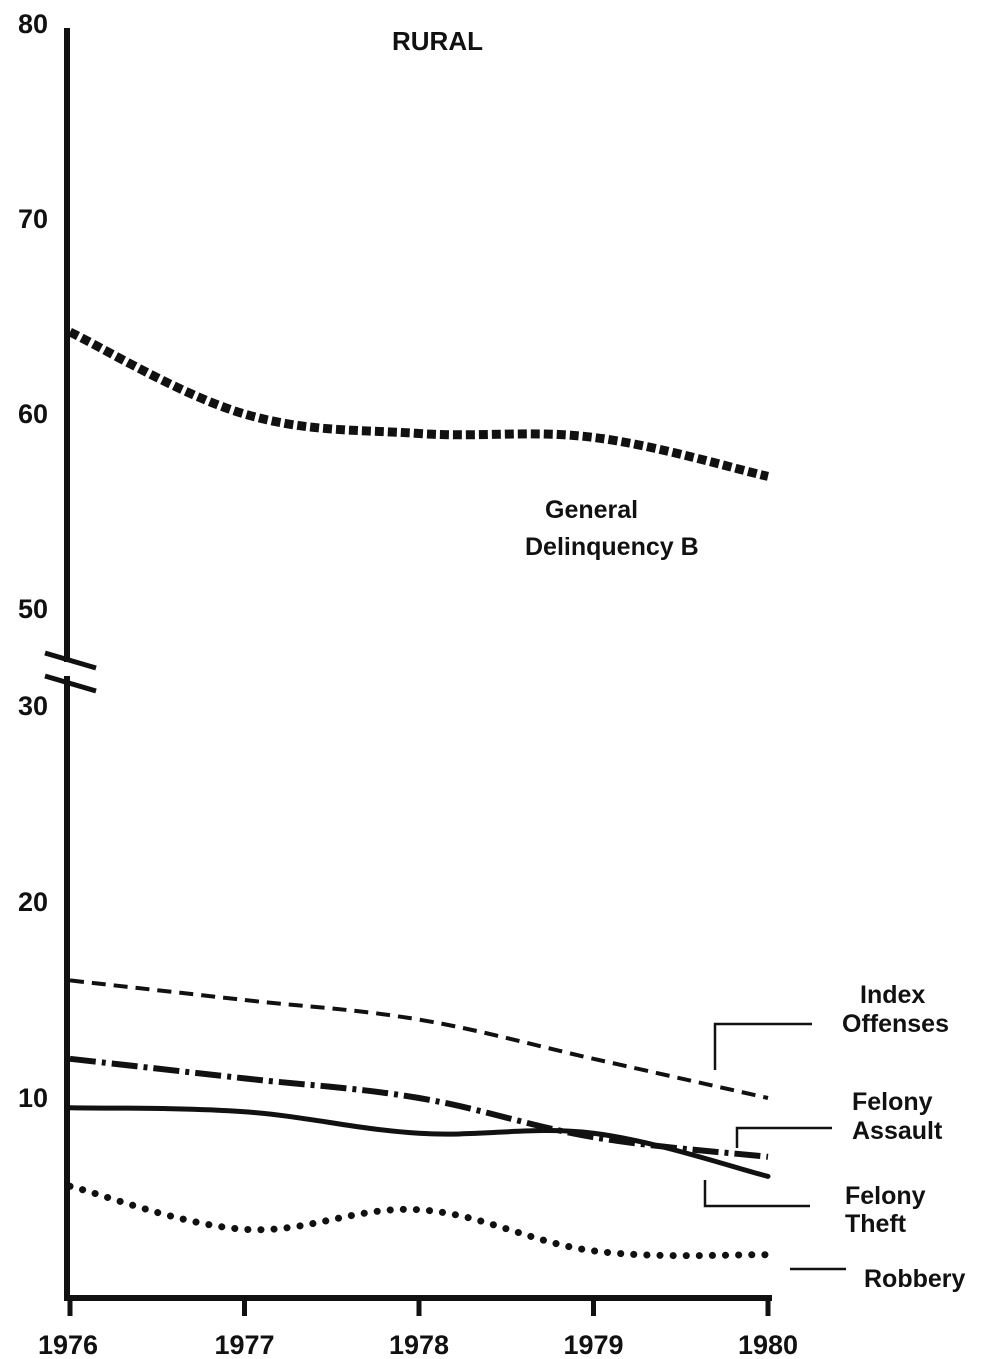 This screenshot has width=992, height=1359. What do you see at coordinates (612, 547) in the screenshot?
I see `series-label-text: Delinquency B` at bounding box center [612, 547].